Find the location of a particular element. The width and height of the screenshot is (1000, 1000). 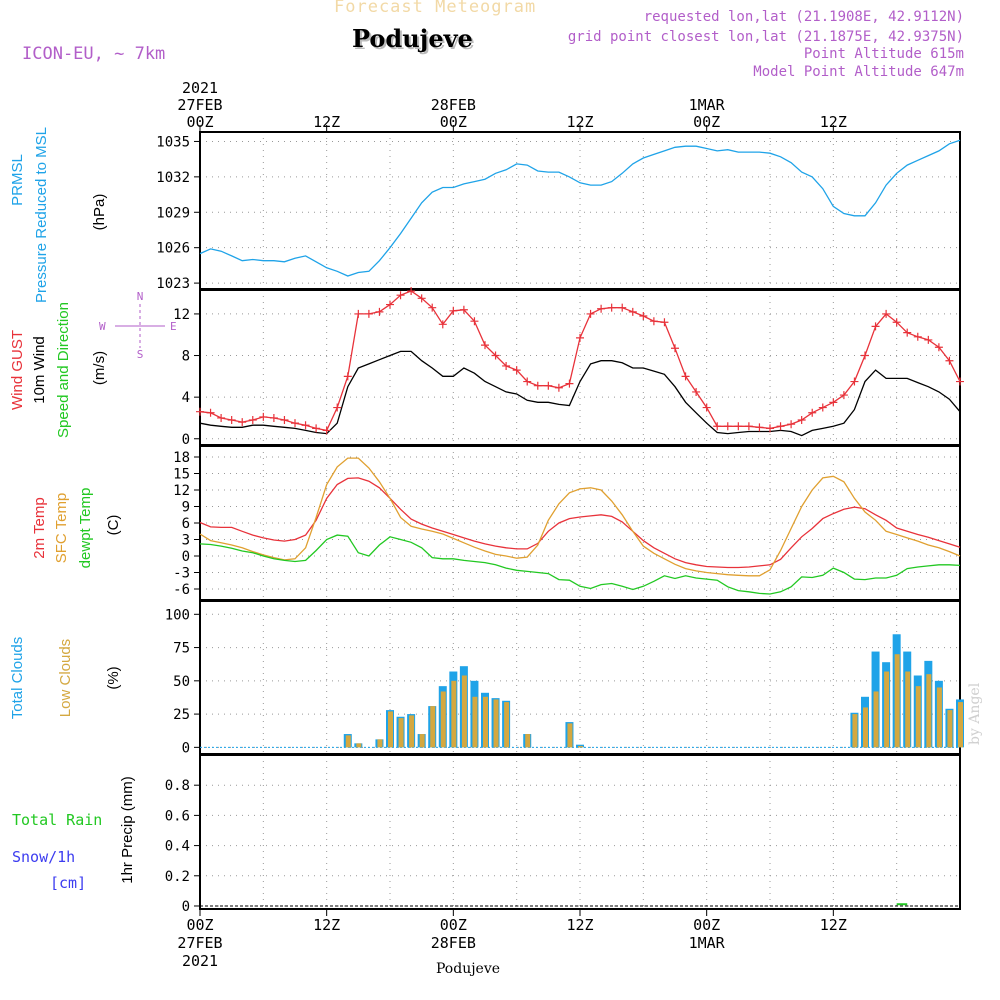

station-name: Podujeve is located at coordinates (412, 38).